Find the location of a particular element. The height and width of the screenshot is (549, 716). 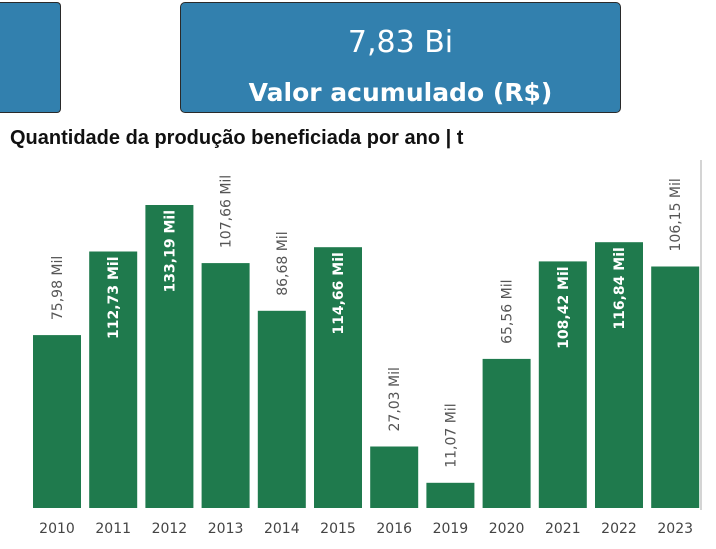

value-label-2014: 86,68 Mil is located at coordinates (283, 263).